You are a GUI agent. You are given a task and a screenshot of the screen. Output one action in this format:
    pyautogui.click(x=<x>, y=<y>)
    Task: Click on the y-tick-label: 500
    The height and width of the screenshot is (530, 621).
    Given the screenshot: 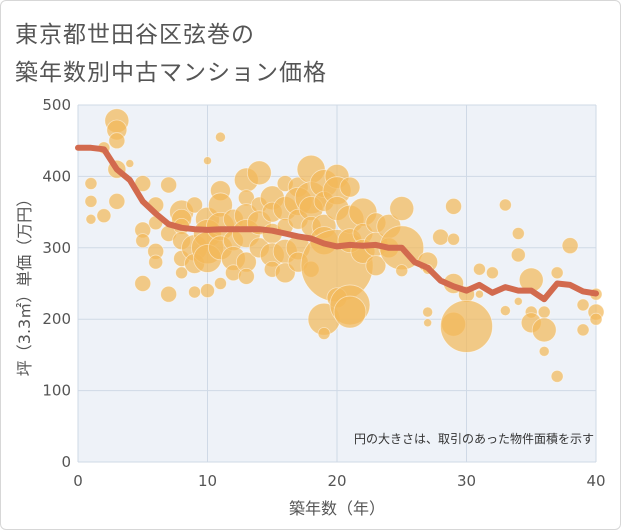 What is the action you would take?
    pyautogui.click(x=56, y=105)
    